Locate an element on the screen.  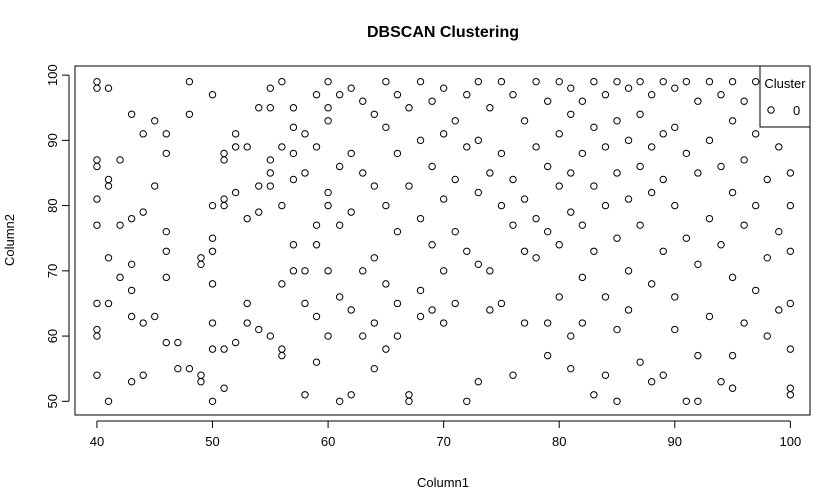
y-tick-label: 60 is located at coordinates (52, 336).